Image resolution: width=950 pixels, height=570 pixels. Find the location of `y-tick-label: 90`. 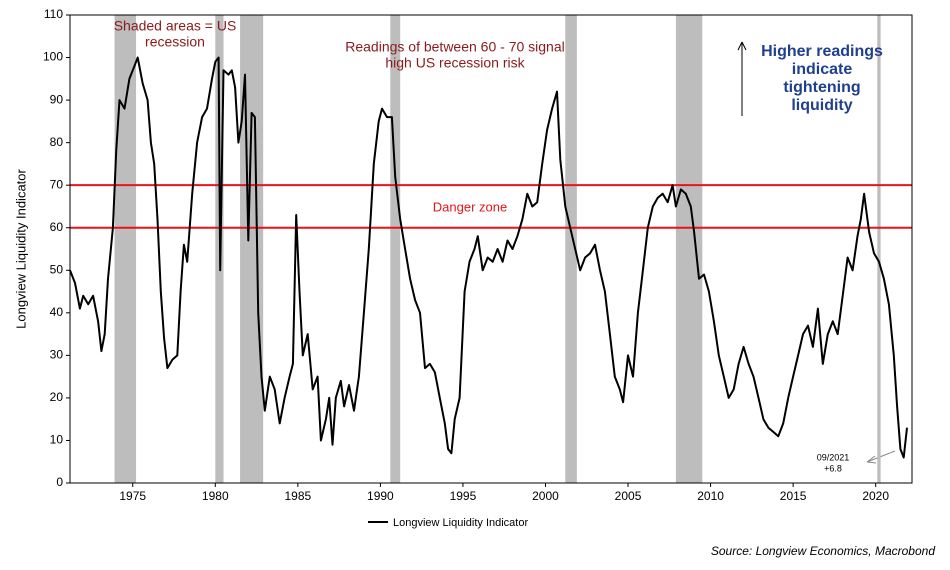

y-tick-label: 90 is located at coordinates (57, 99).